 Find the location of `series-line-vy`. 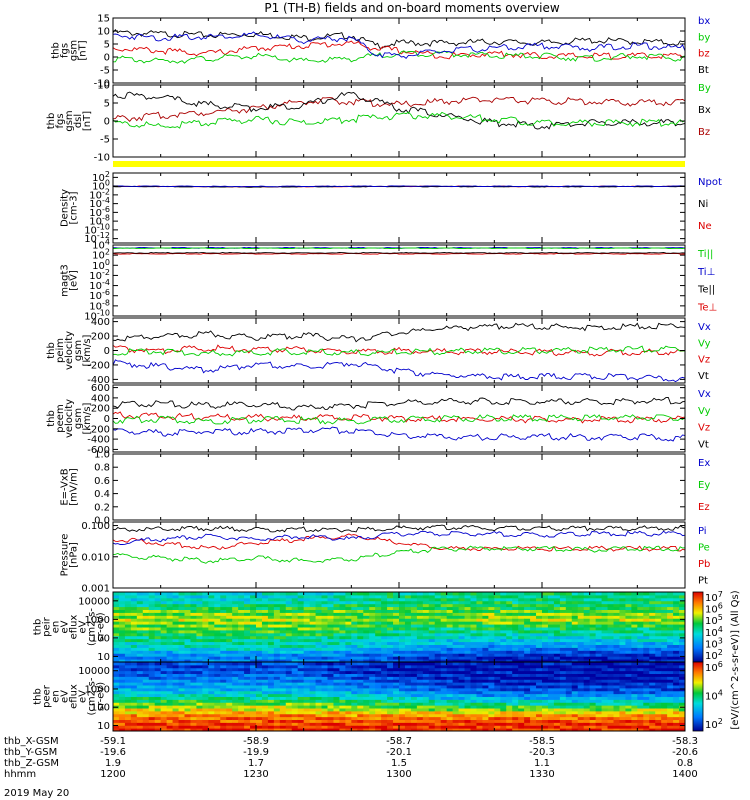

series-line-vy is located at coordinates (399, 351).